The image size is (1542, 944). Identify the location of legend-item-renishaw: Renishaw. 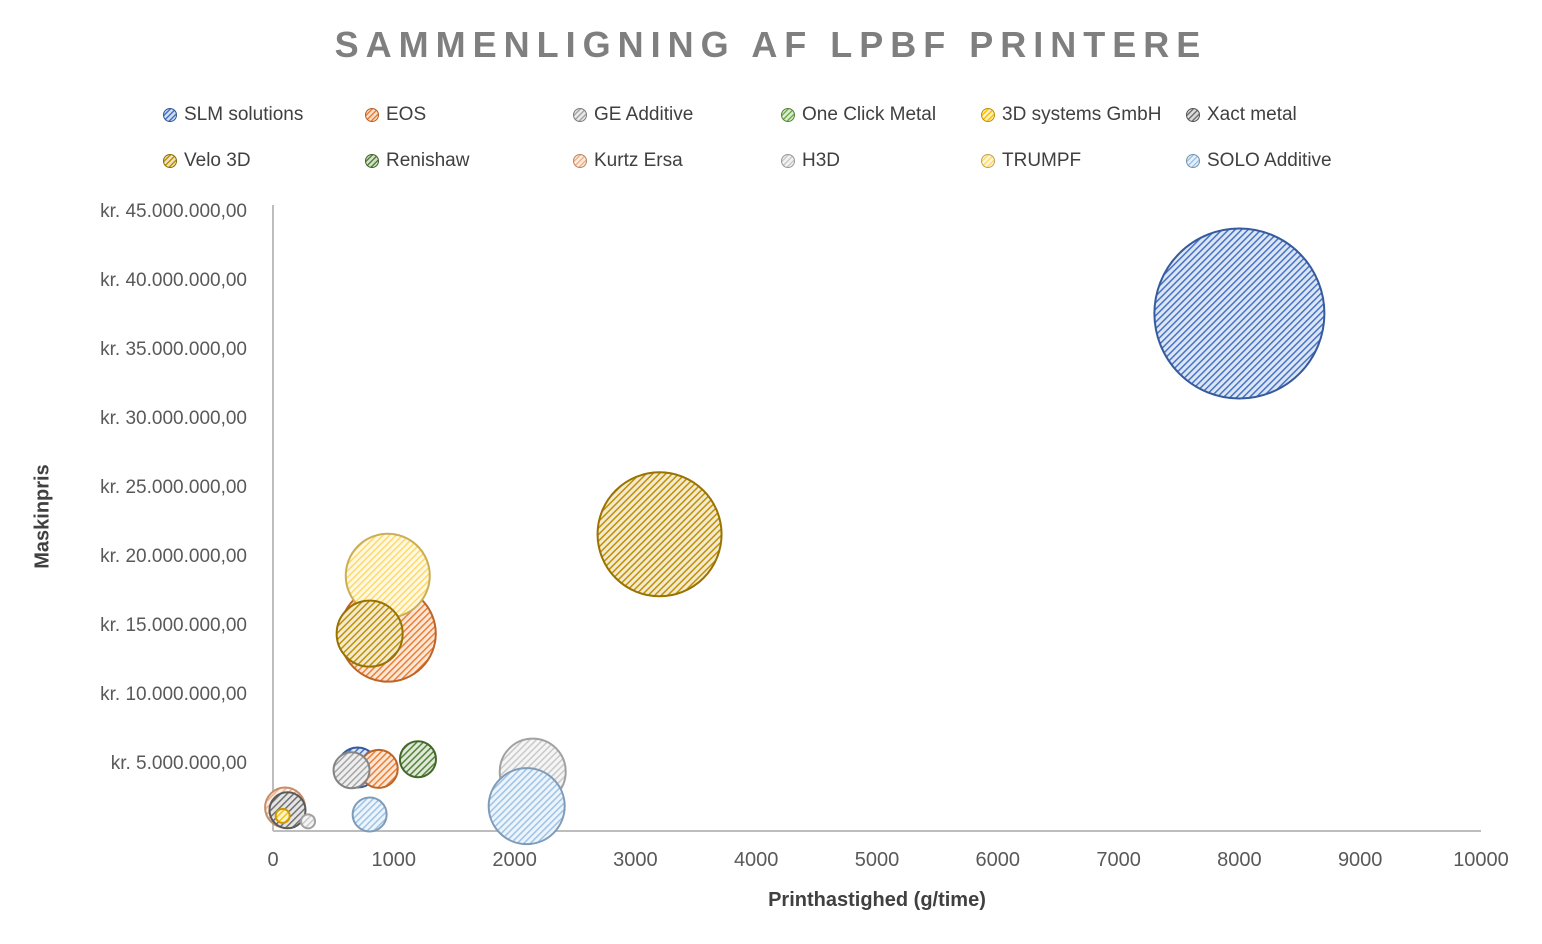
(469, 161).